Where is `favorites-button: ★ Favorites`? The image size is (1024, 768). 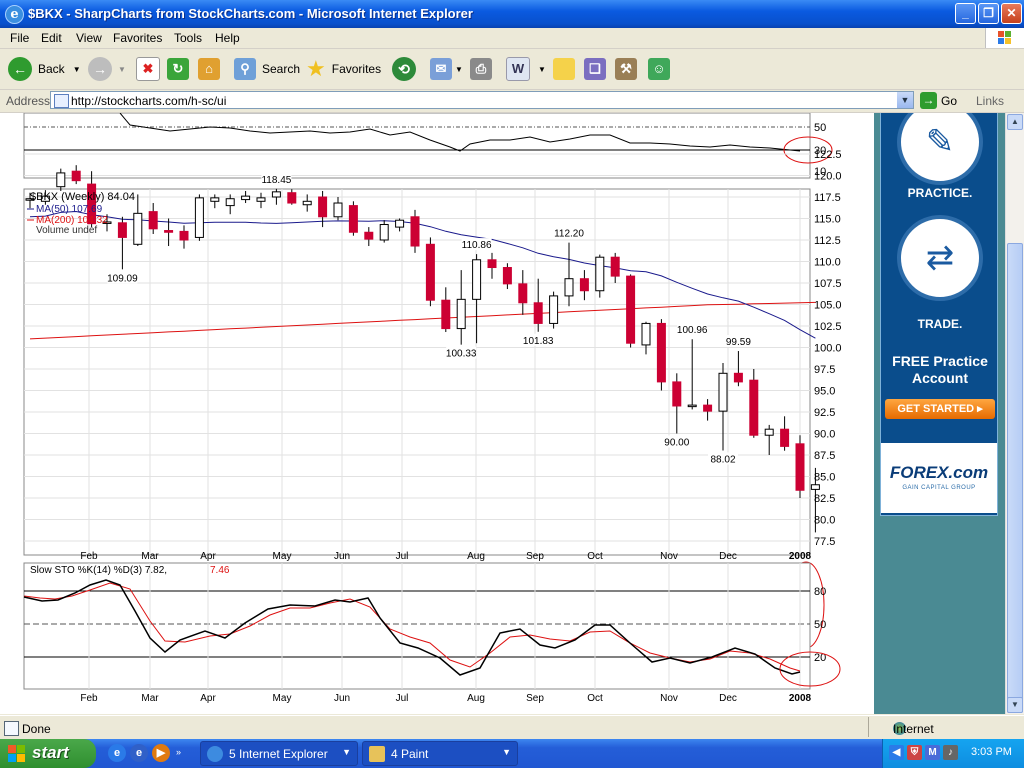 favorites-button: ★ Favorites is located at coordinates (343, 69).